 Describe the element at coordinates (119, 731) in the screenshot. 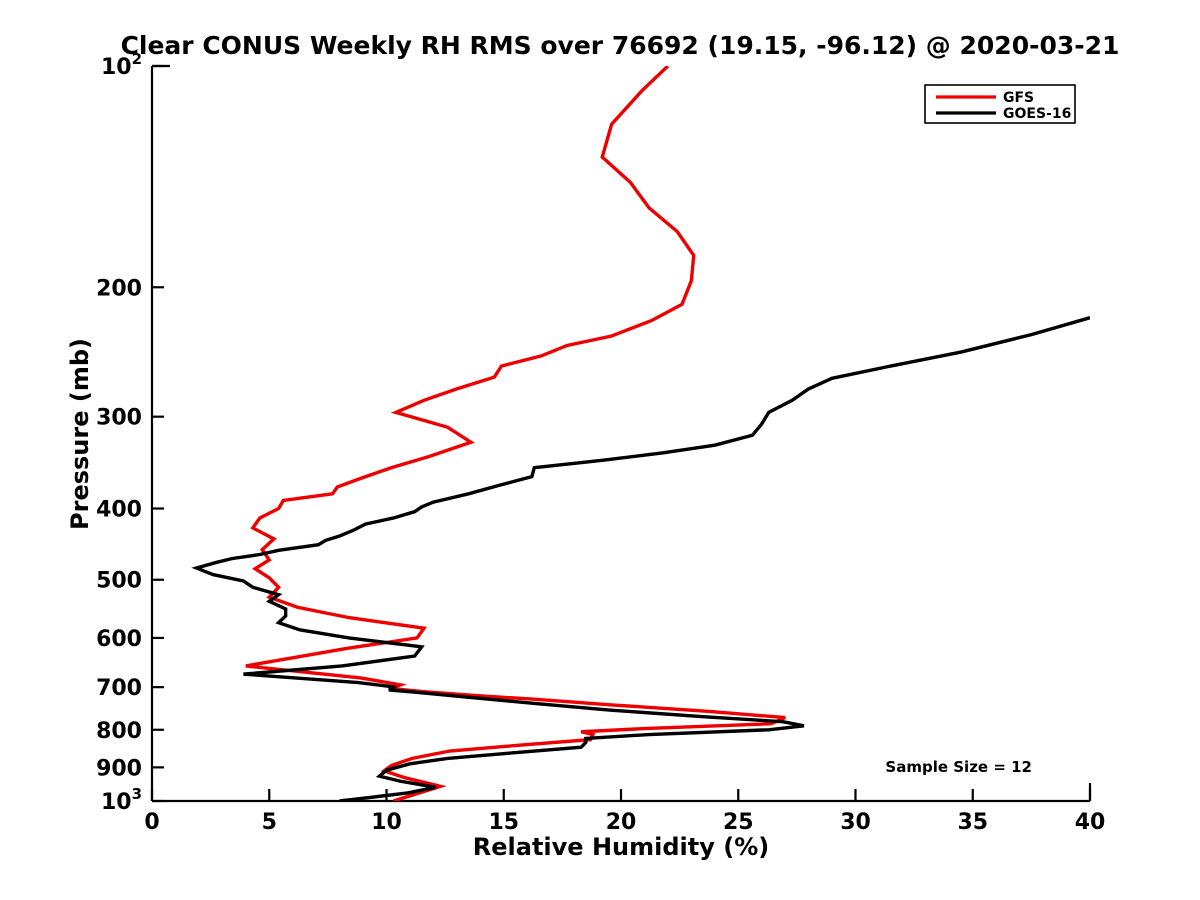

I see `y-tick-label: 800` at that location.